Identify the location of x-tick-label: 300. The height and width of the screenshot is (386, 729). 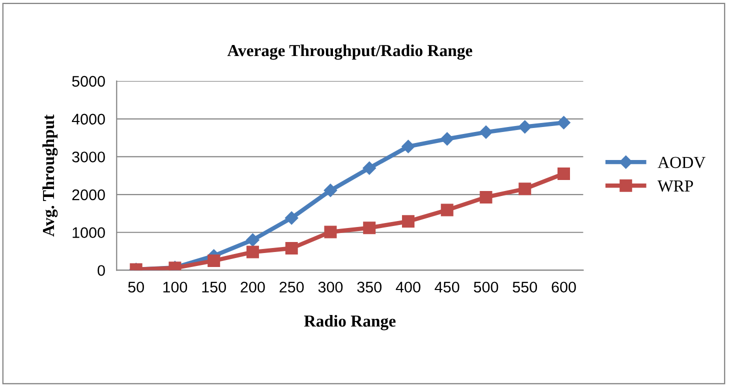
(330, 287).